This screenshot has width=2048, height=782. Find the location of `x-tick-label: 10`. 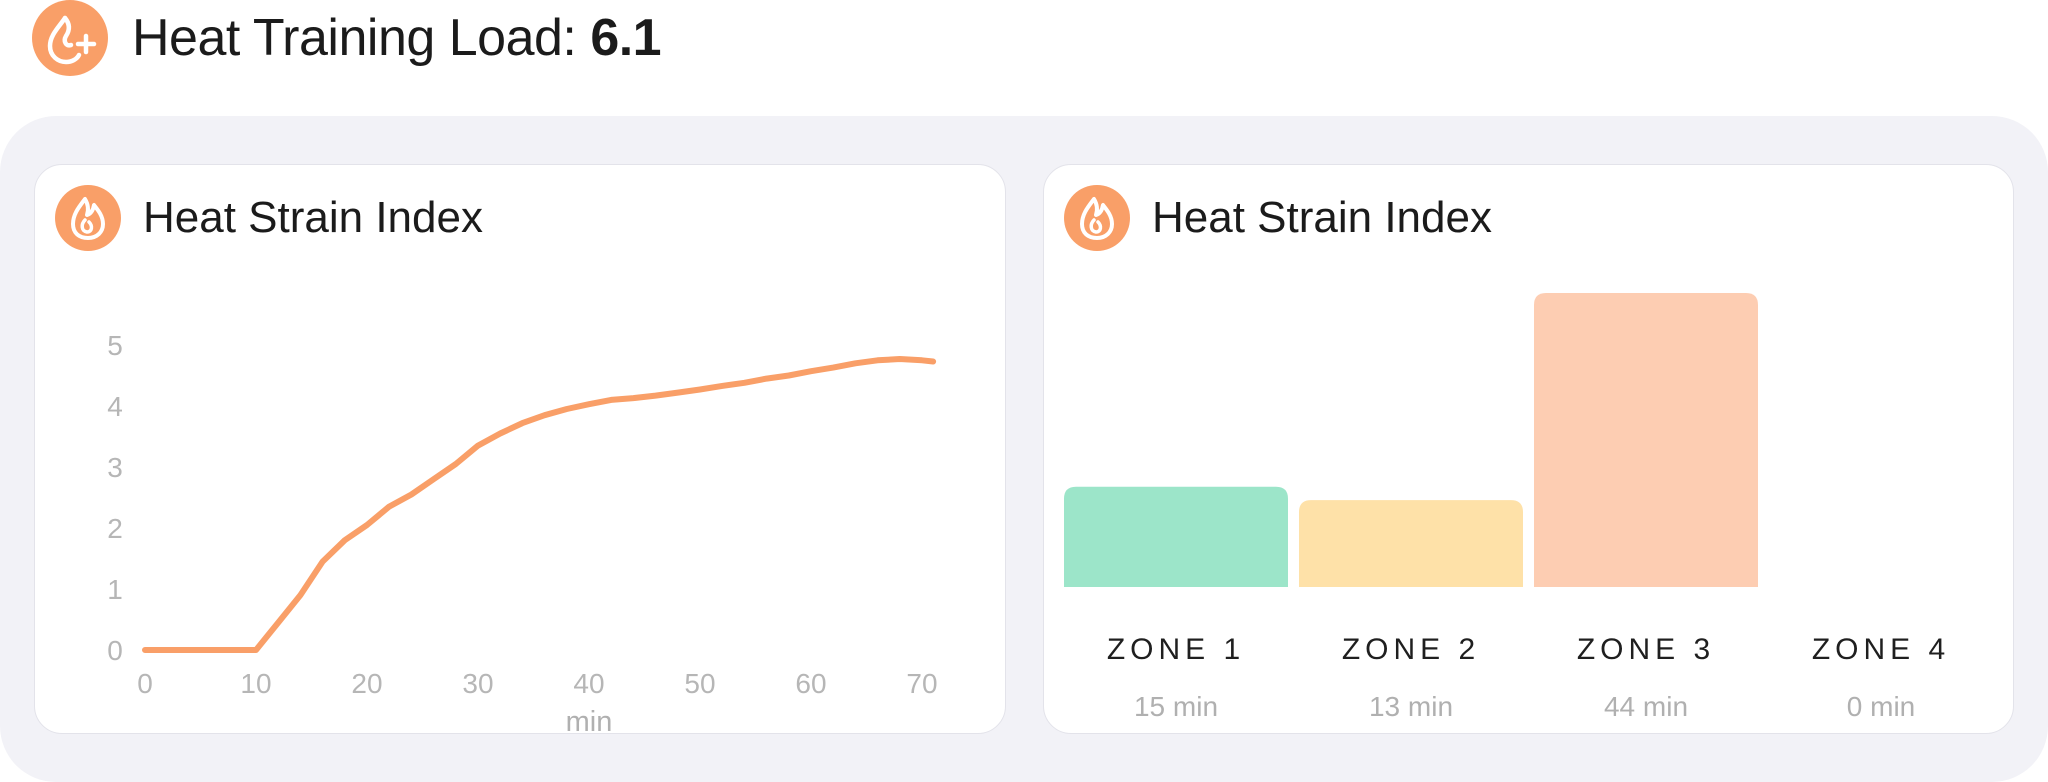

x-tick-label: 10 is located at coordinates (255, 683).